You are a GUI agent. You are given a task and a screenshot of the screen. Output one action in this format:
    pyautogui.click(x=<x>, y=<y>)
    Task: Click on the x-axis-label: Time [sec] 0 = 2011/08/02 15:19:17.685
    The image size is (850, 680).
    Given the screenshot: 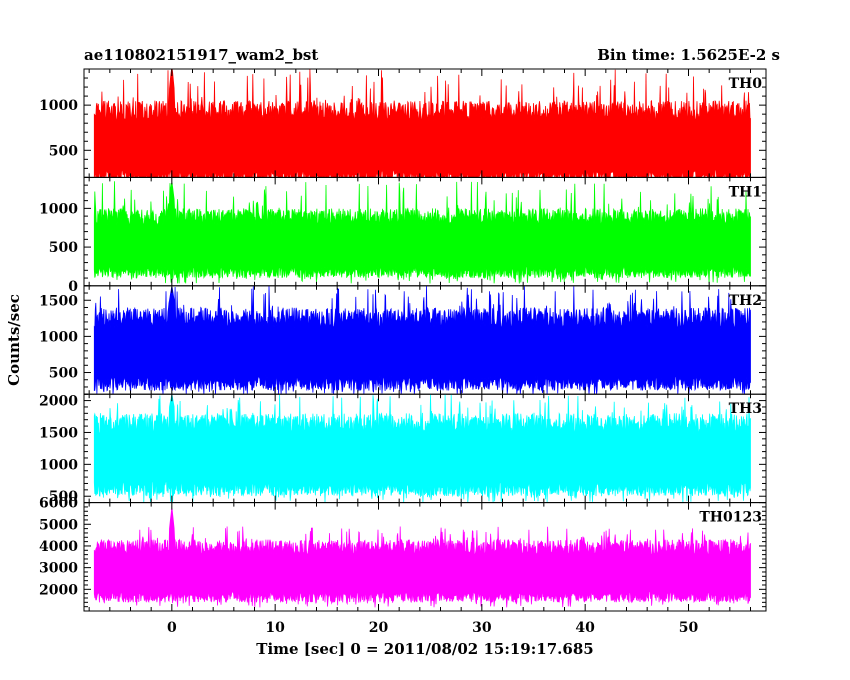 What is the action you would take?
    pyautogui.click(x=424, y=649)
    